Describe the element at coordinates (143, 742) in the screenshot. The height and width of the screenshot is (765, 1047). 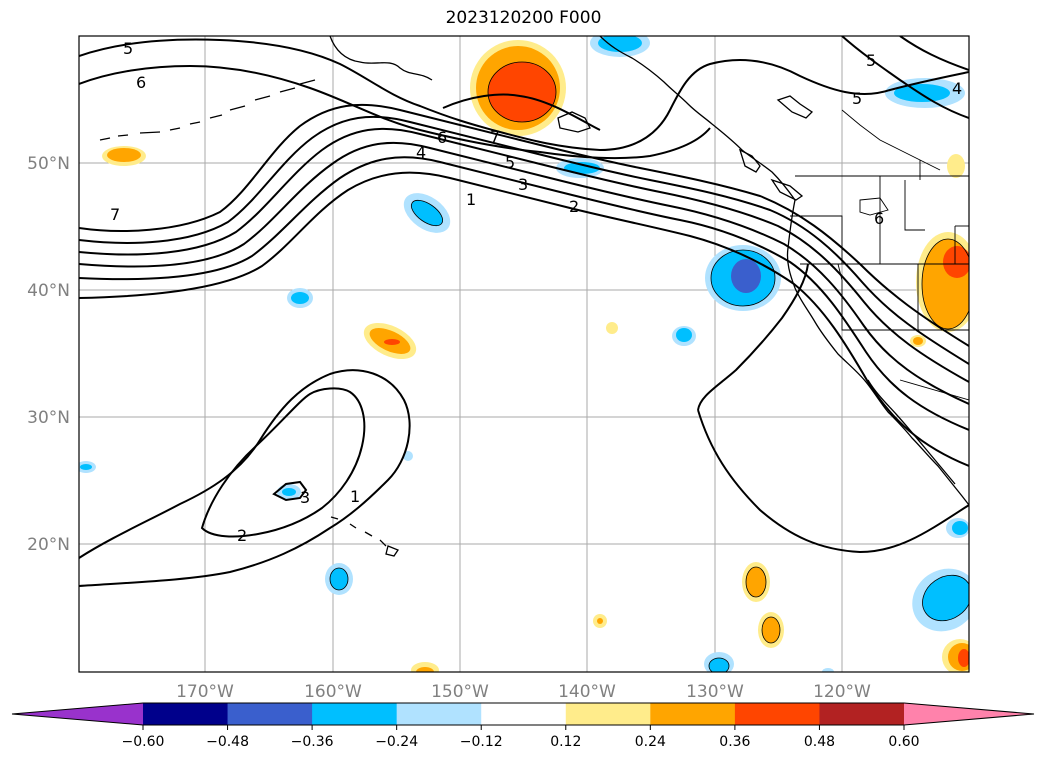
I see `colorbar-tick-label: −0.60` at that location.